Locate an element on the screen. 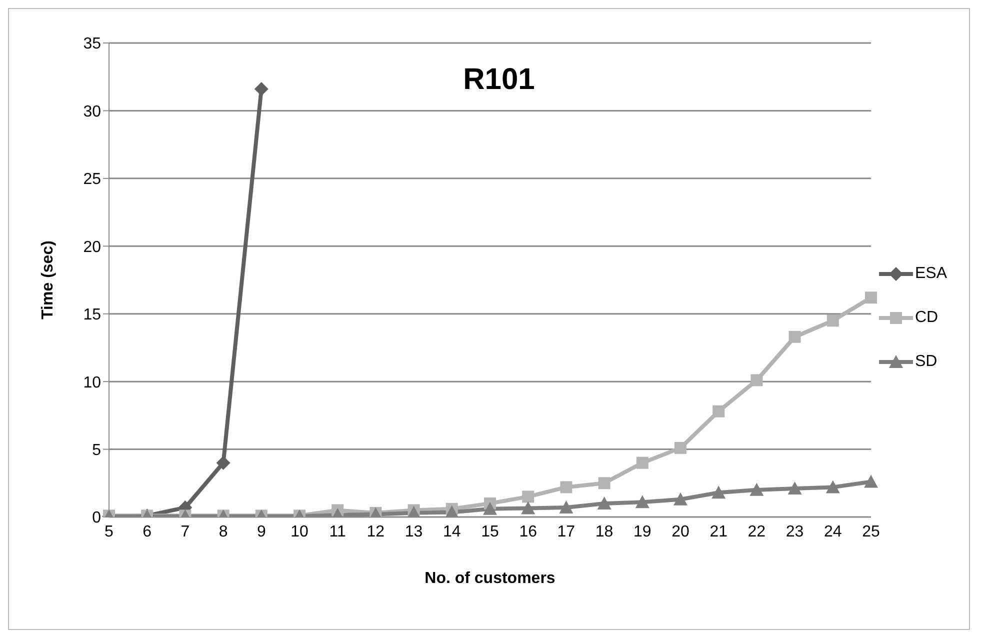  x-tick-label: 25 is located at coordinates (871, 531).